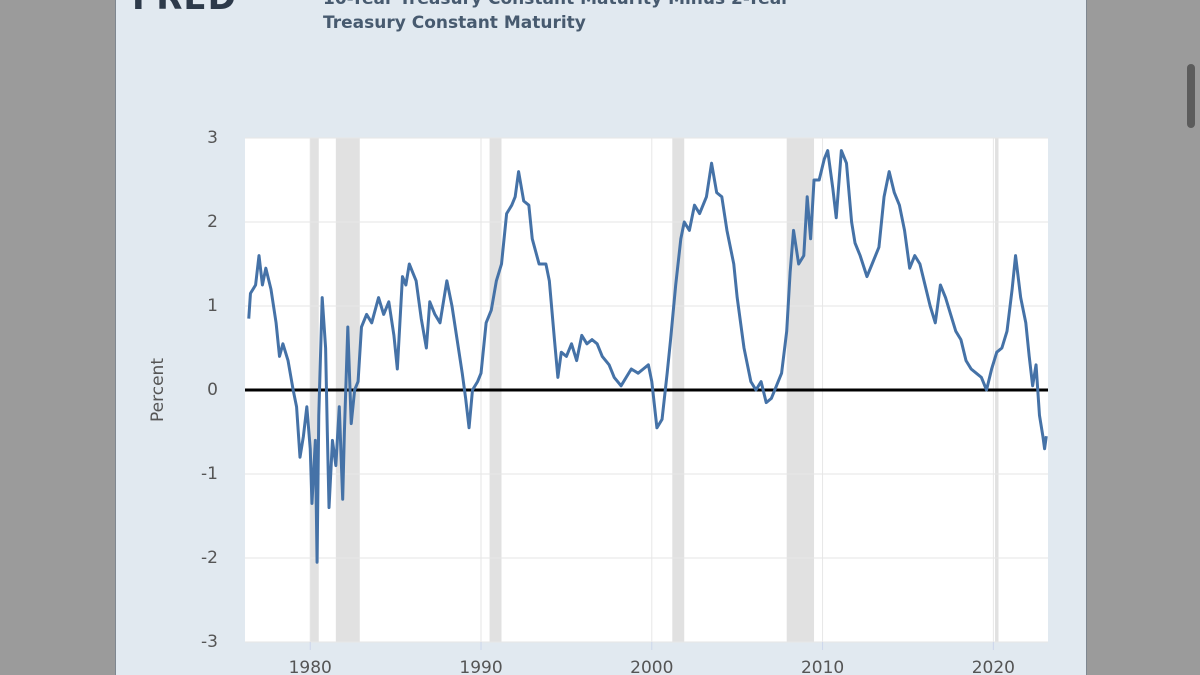 This screenshot has height=675, width=1200. What do you see at coordinates (993, 666) in the screenshot?
I see `x-tick-label: 2020` at bounding box center [993, 666].